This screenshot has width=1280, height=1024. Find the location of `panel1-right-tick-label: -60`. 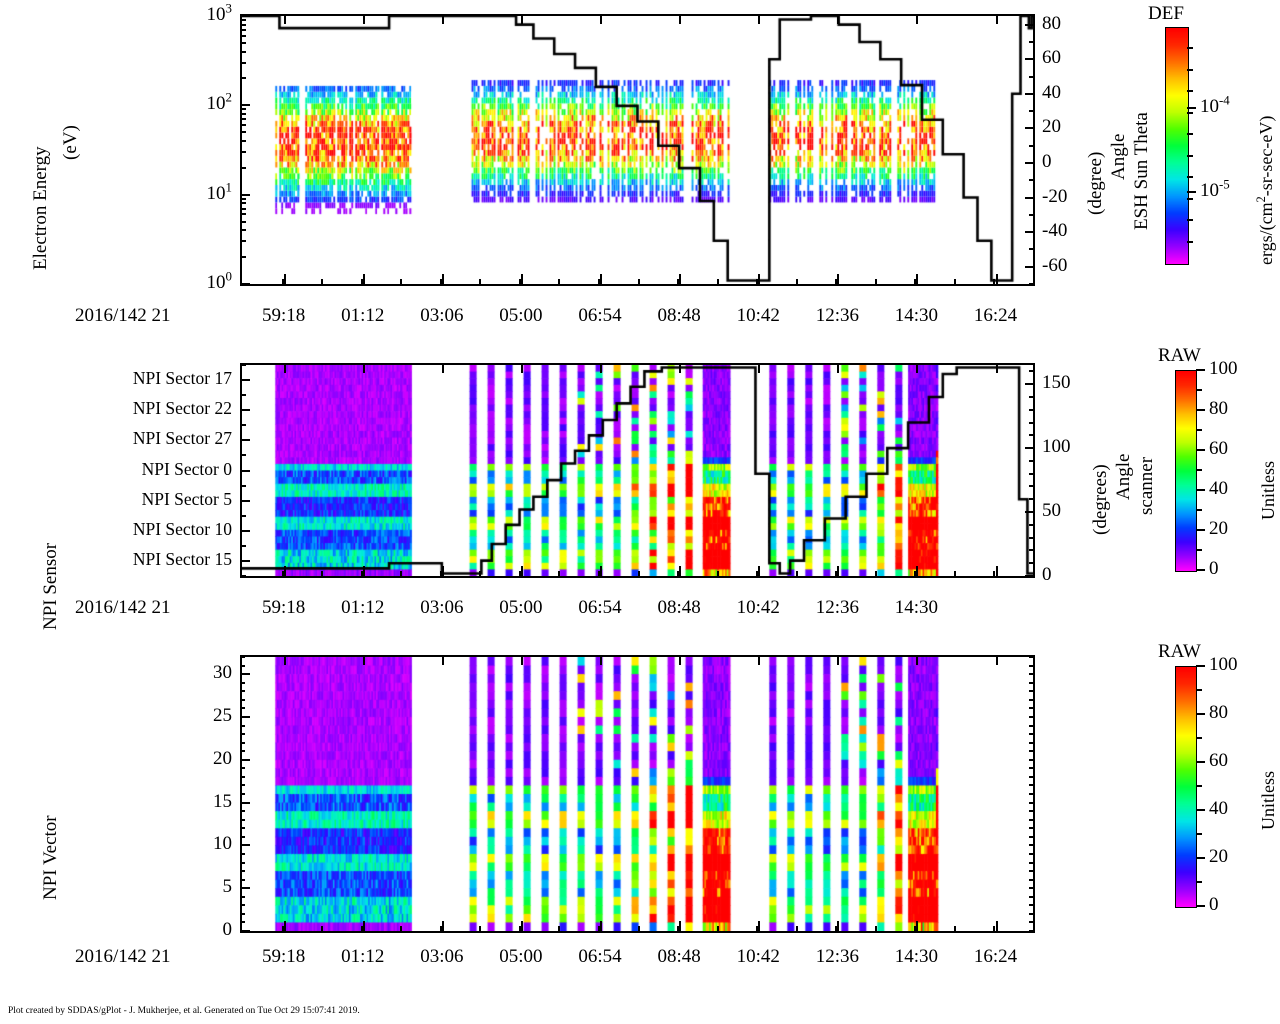

panel1-right-tick-label: -60 is located at coordinates (1055, 265).